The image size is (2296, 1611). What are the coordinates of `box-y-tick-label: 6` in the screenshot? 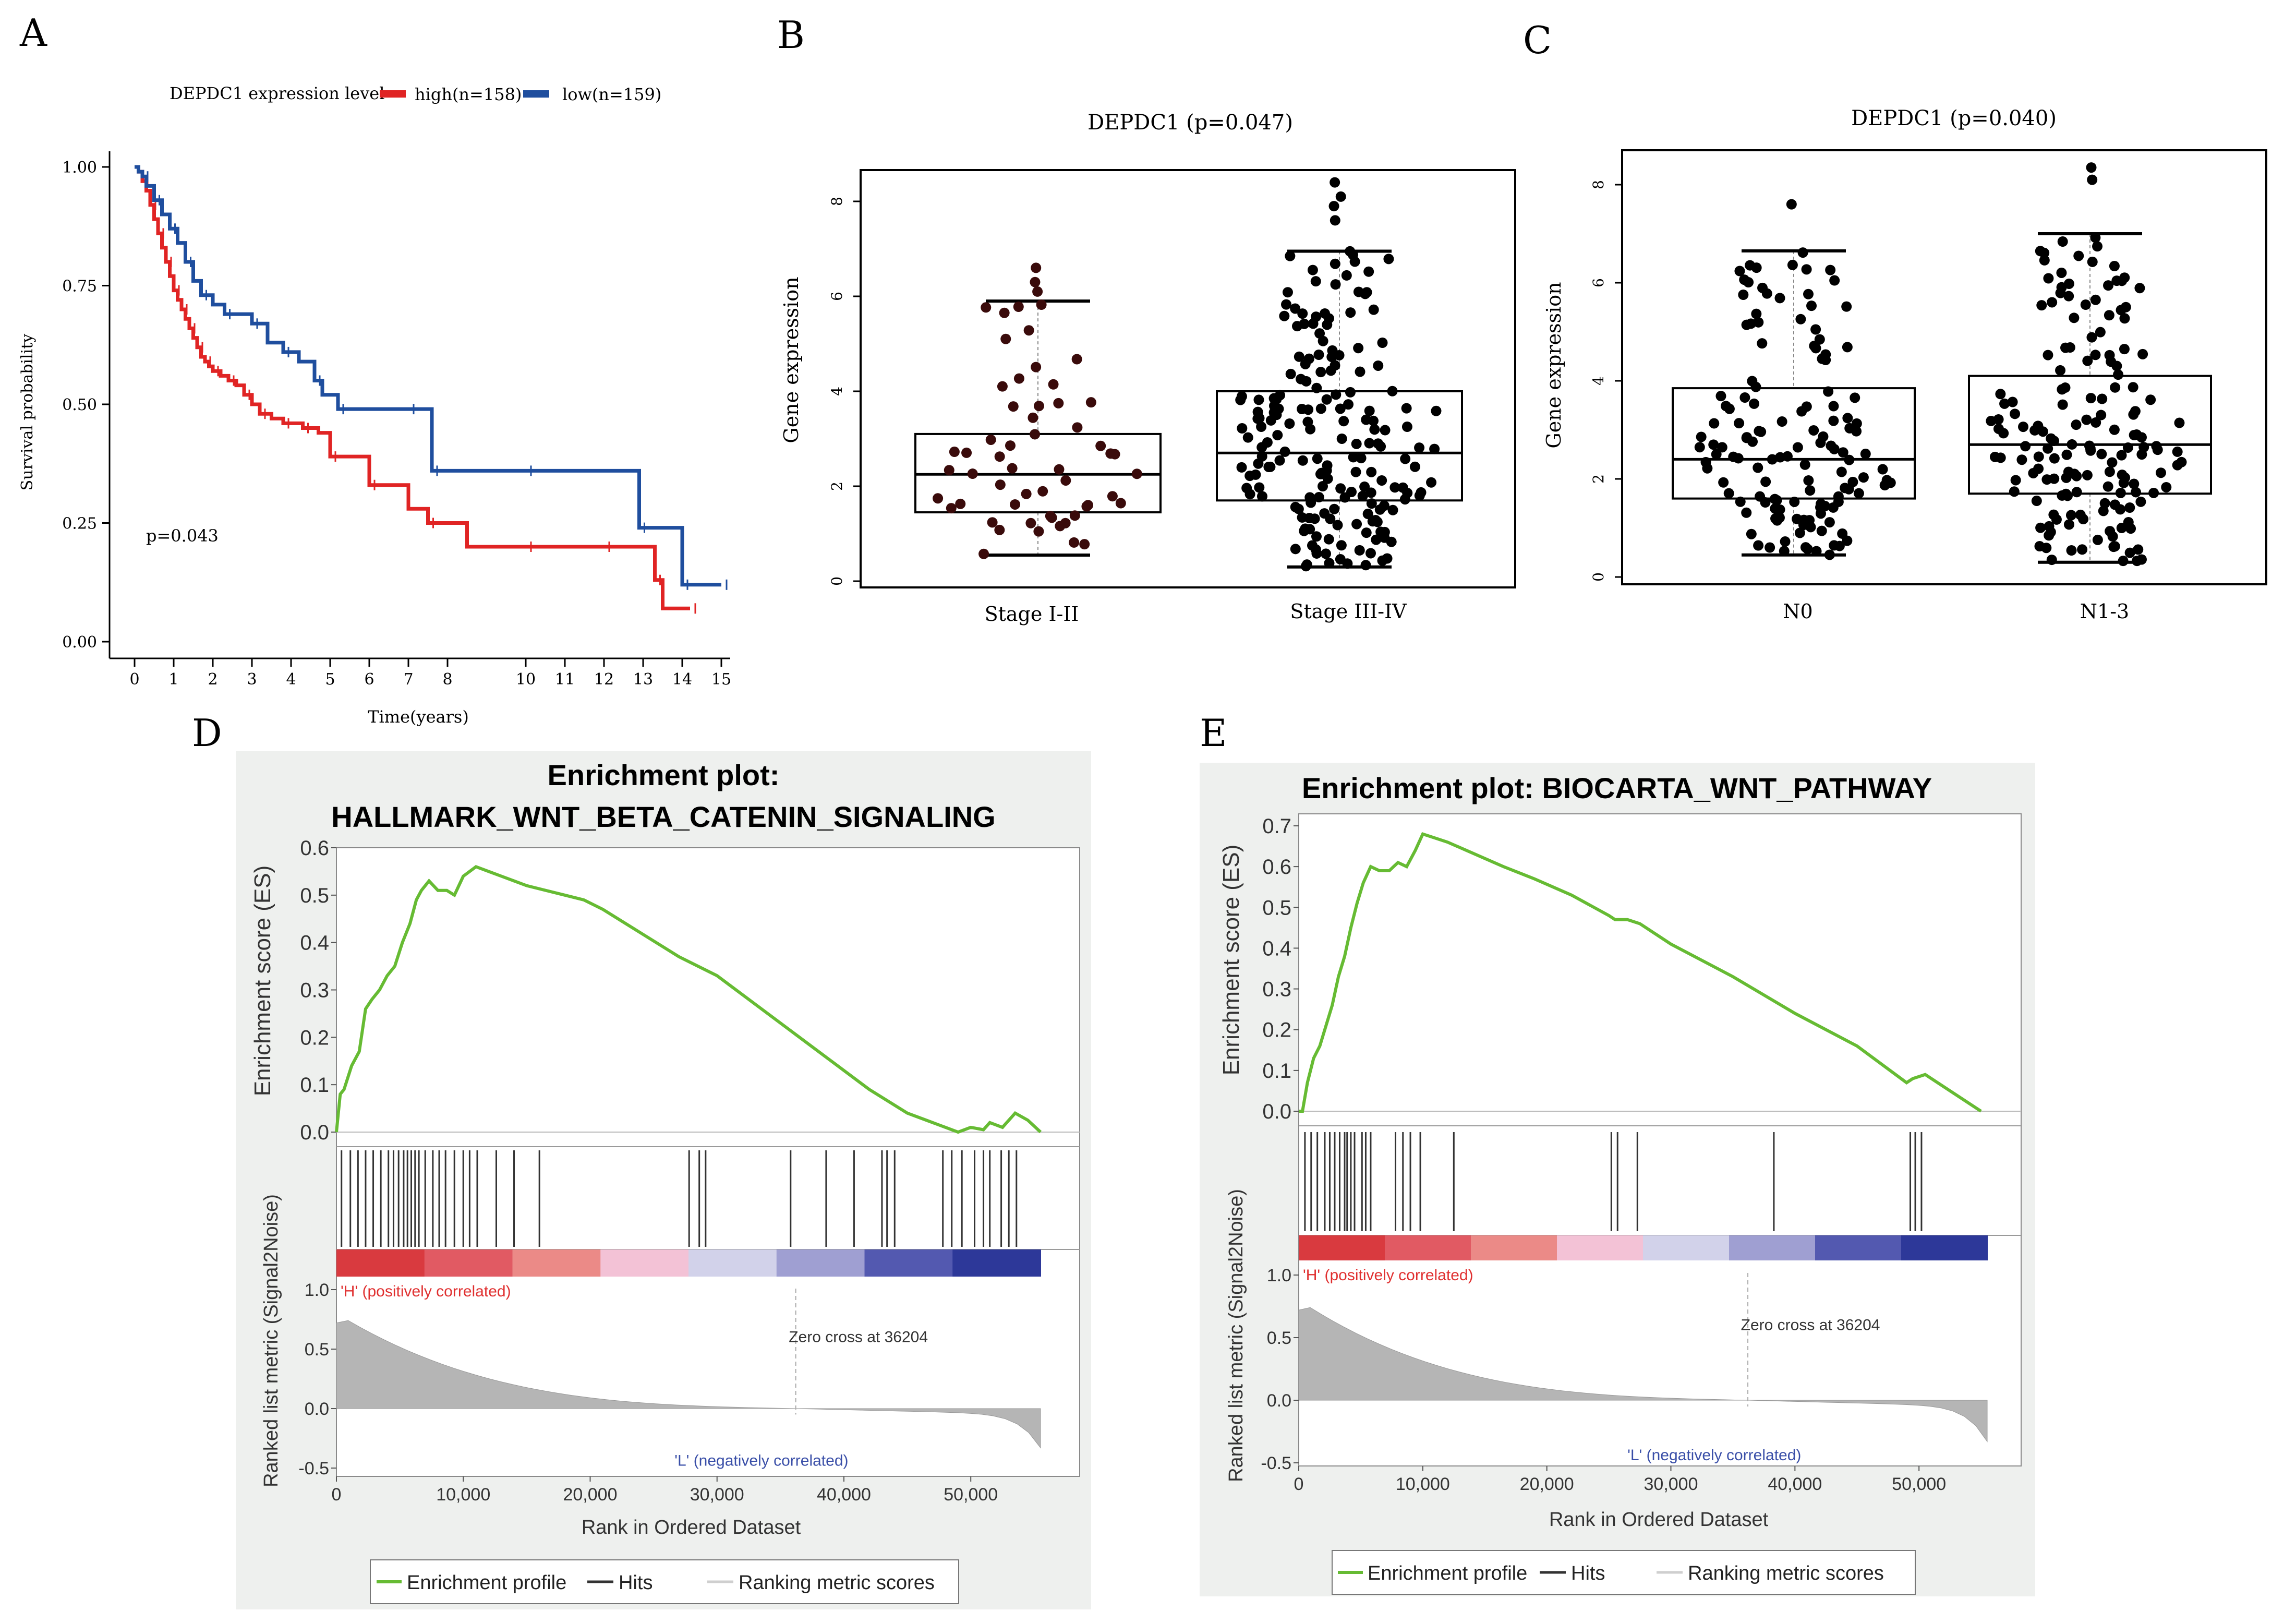 It's located at (1598, 282).